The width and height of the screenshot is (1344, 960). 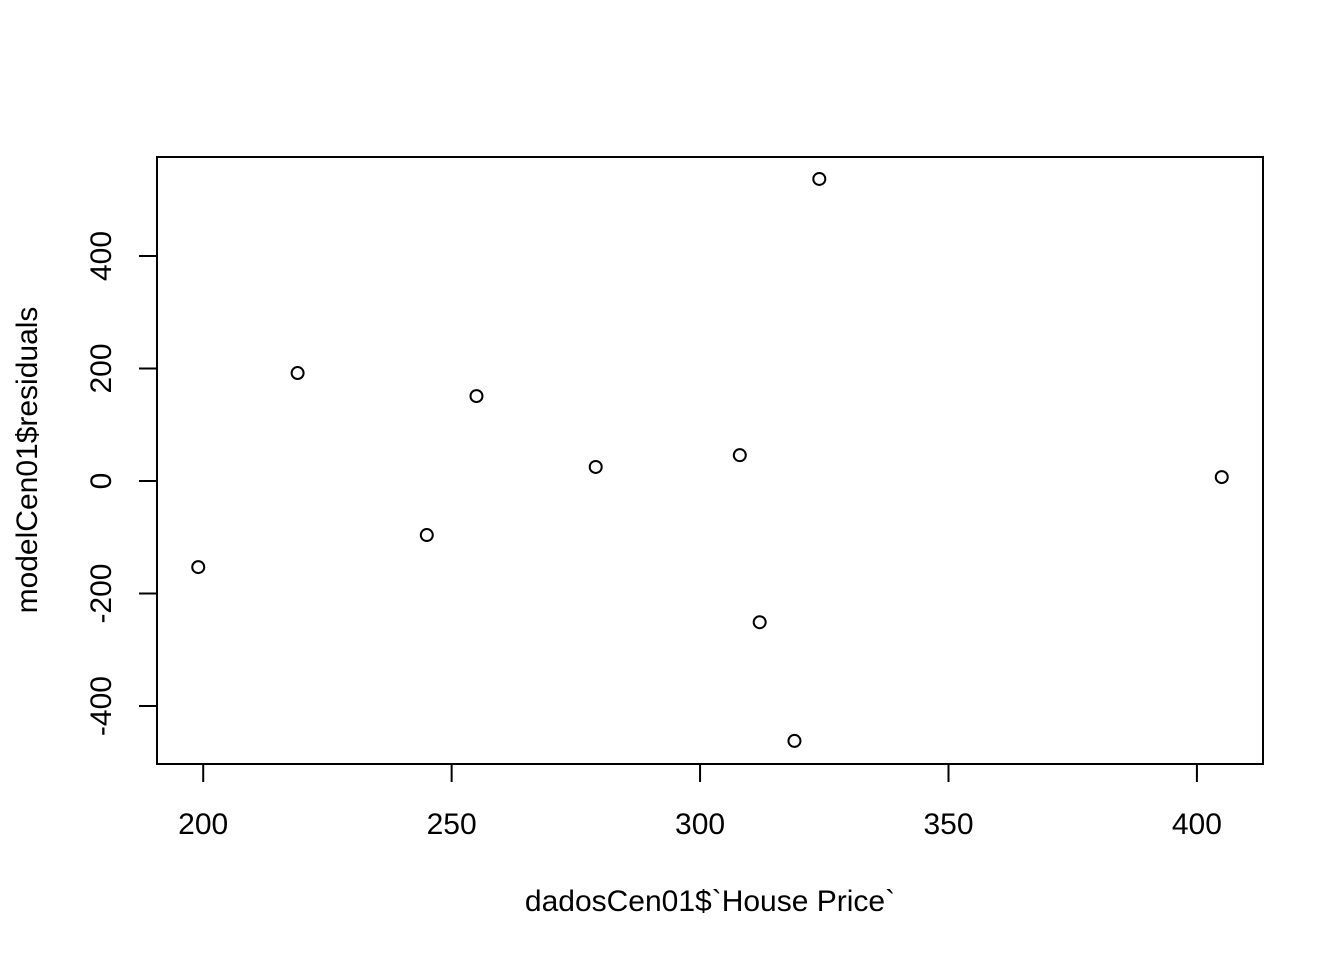 What do you see at coordinates (101, 368) in the screenshot?
I see `y-tick-label: 200` at bounding box center [101, 368].